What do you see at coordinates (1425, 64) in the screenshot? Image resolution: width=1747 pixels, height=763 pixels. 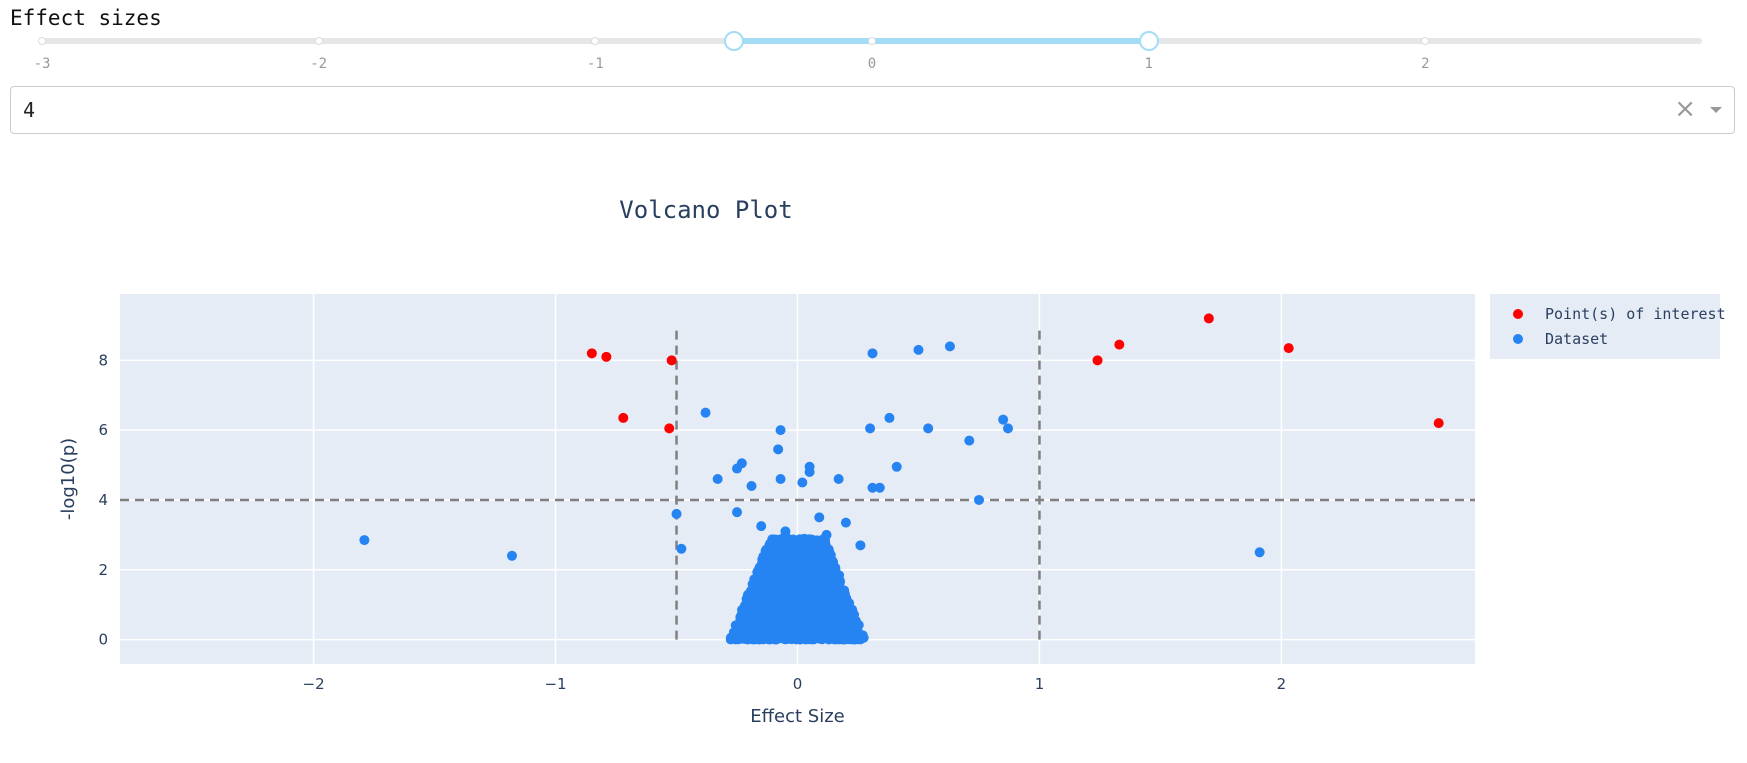 I see `slider-mark-label: 2` at bounding box center [1425, 64].